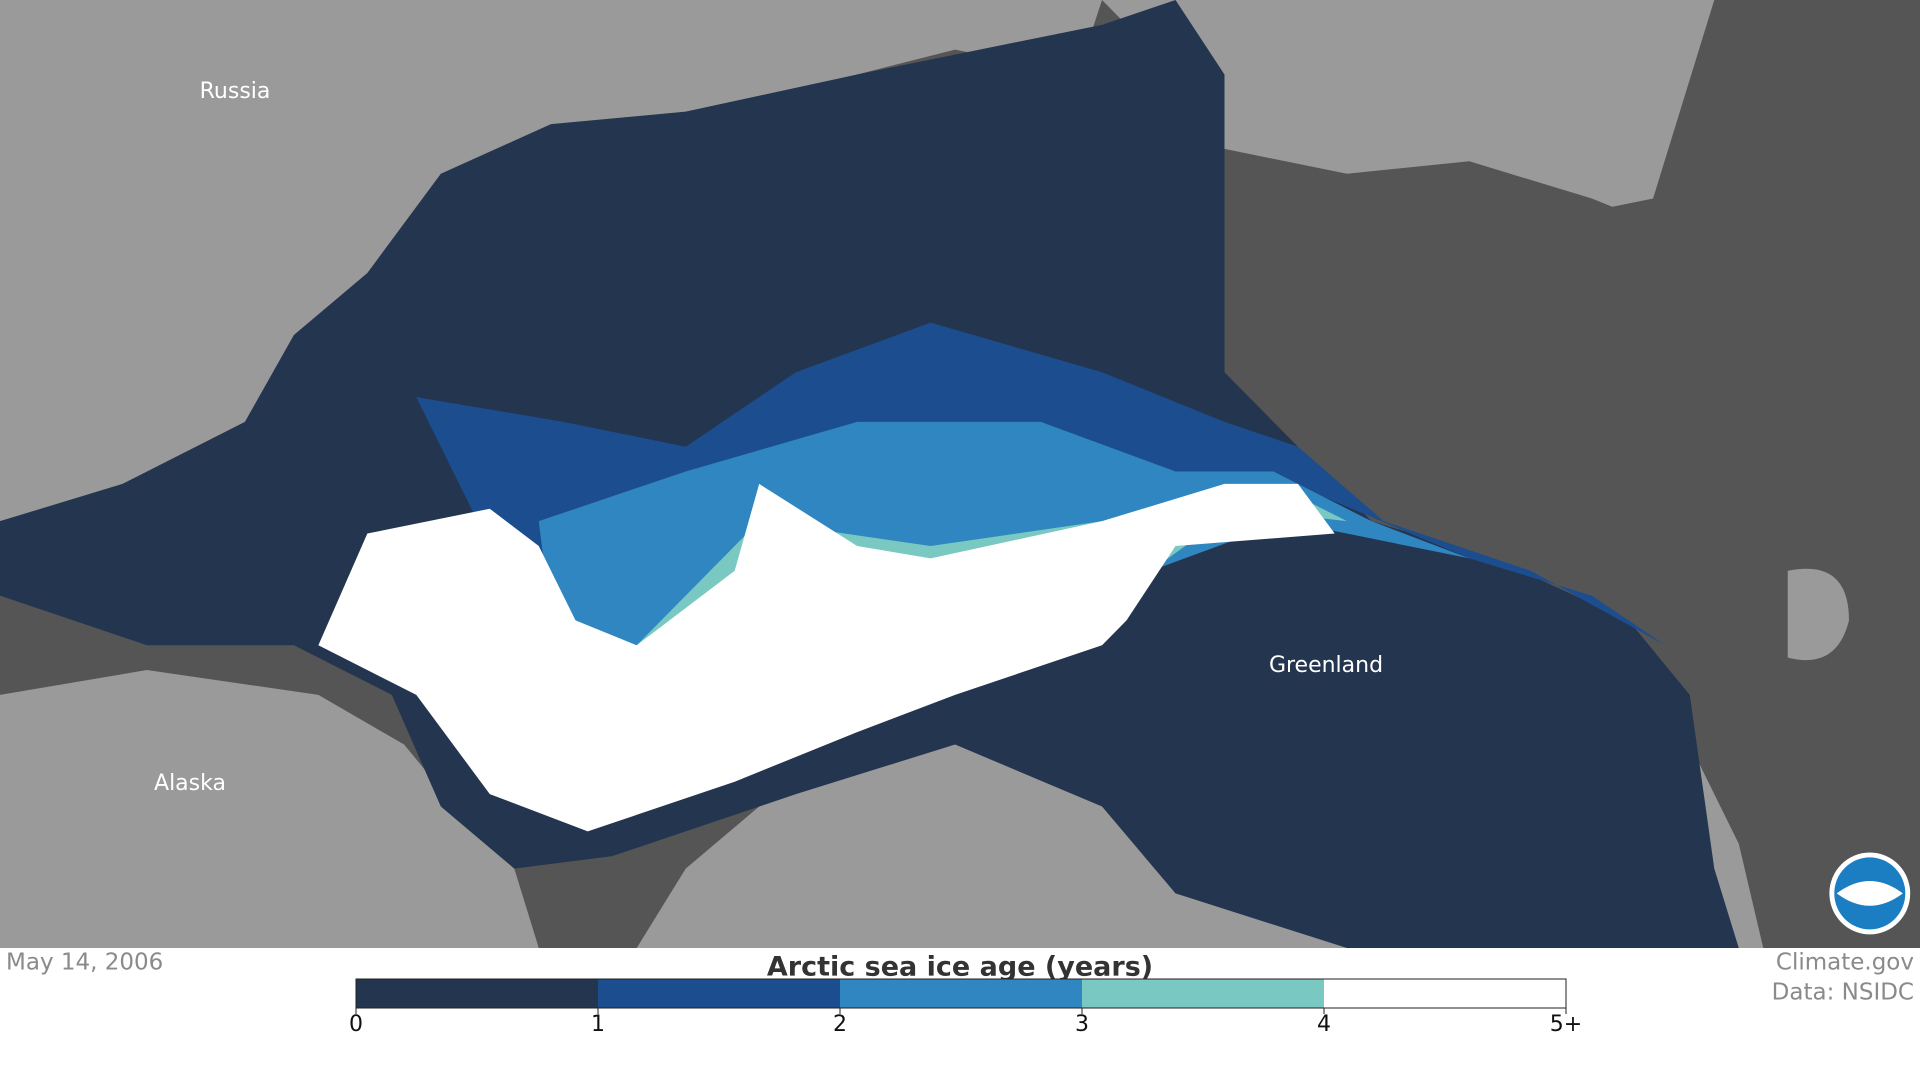  Describe the element at coordinates (1326, 665) in the screenshot. I see `map-label: Greenland` at that location.